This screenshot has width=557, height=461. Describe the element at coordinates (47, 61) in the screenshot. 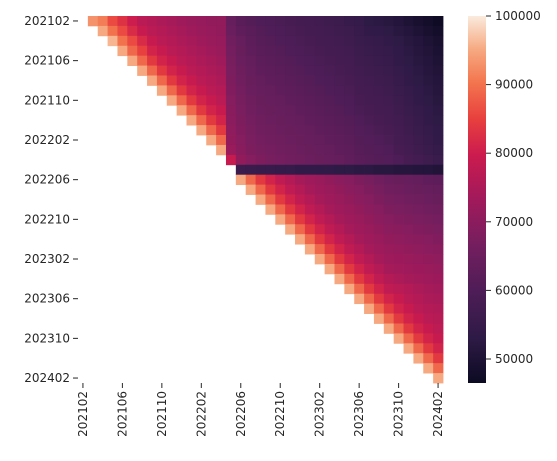

I see `y-tick-label: 202106` at that location.